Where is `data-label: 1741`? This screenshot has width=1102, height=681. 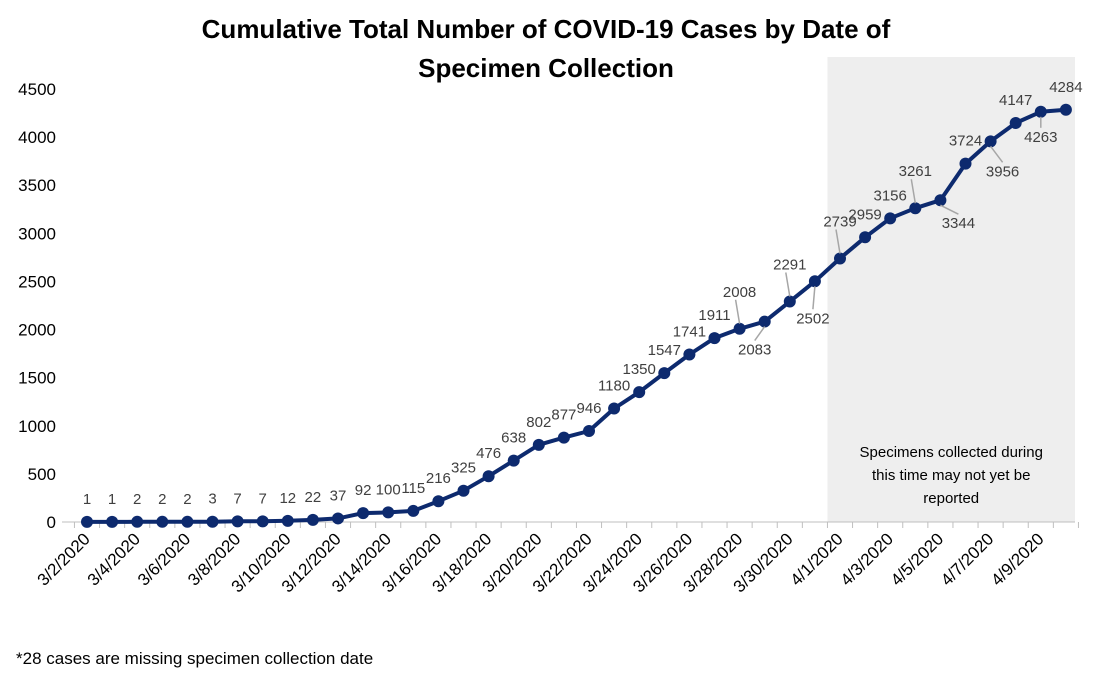
data-label: 1741 is located at coordinates (689, 331).